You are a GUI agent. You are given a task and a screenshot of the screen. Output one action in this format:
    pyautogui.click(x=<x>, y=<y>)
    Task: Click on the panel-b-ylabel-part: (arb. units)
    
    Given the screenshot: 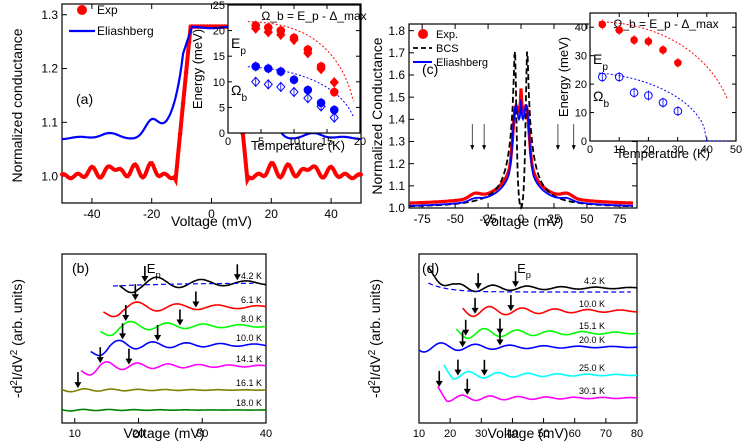 What is the action you would take?
    pyautogui.click(x=17, y=314)
    